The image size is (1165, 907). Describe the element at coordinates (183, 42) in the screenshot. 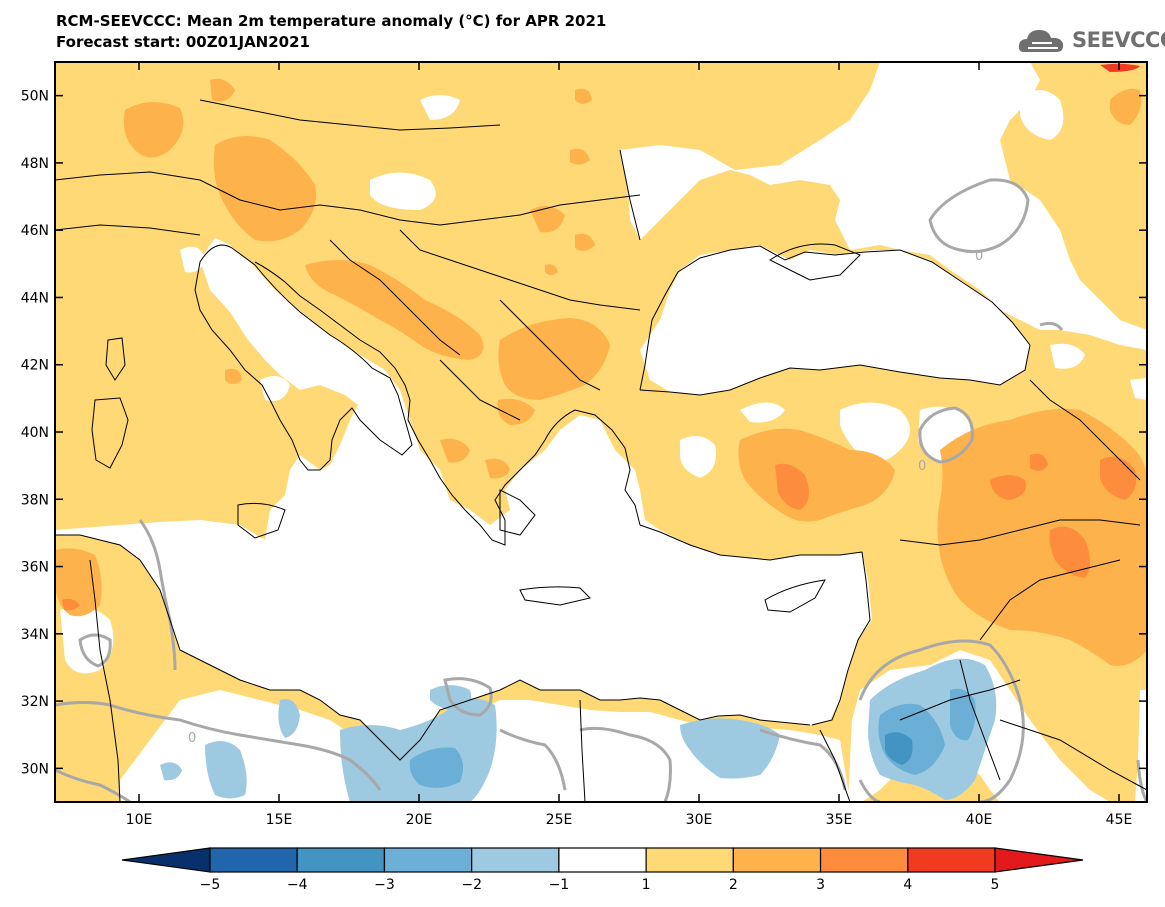

I see `forecast-start-subtitle: Forecast start: 00Z01JAN2021` at that location.